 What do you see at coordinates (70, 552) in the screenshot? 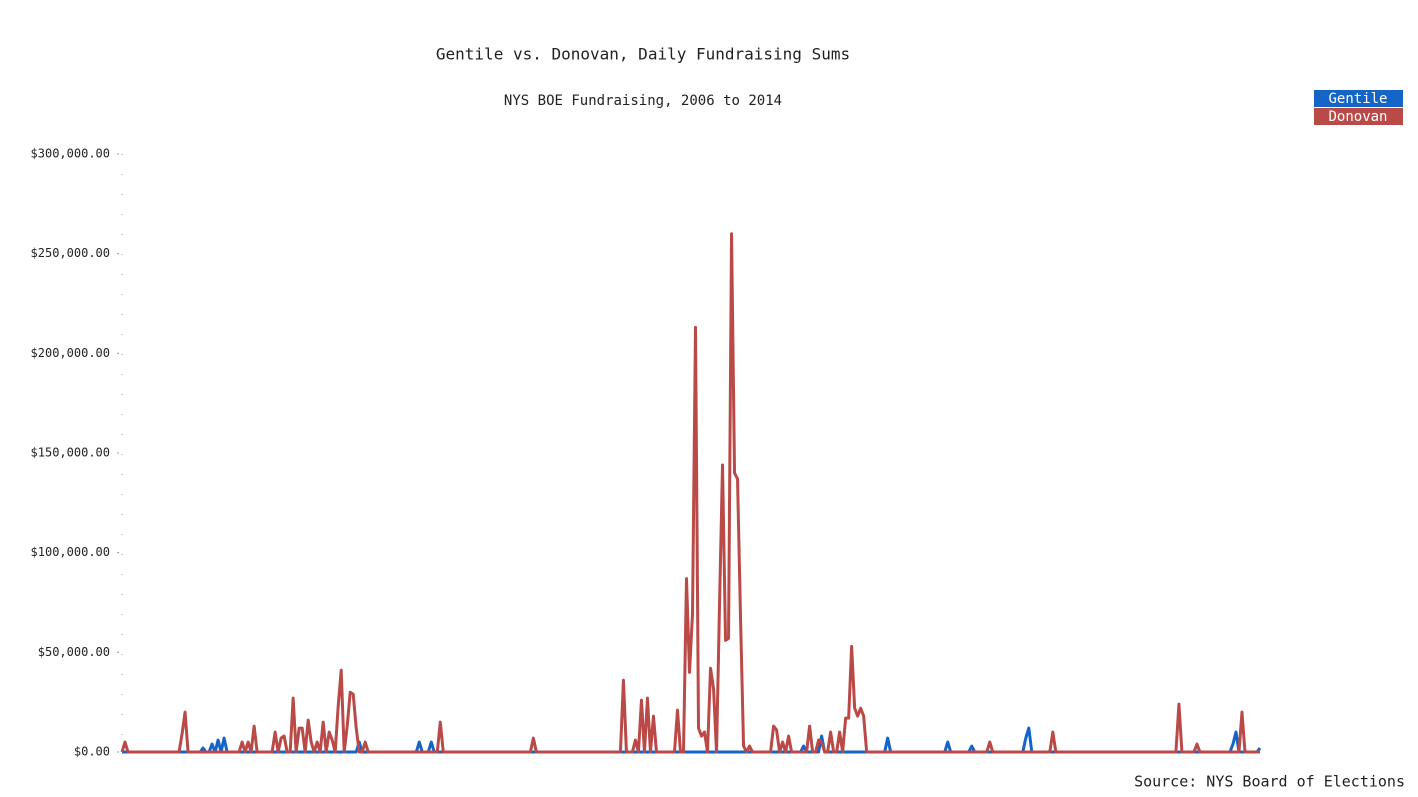
I see `y-tick-label: $100,000.00` at bounding box center [70, 552].